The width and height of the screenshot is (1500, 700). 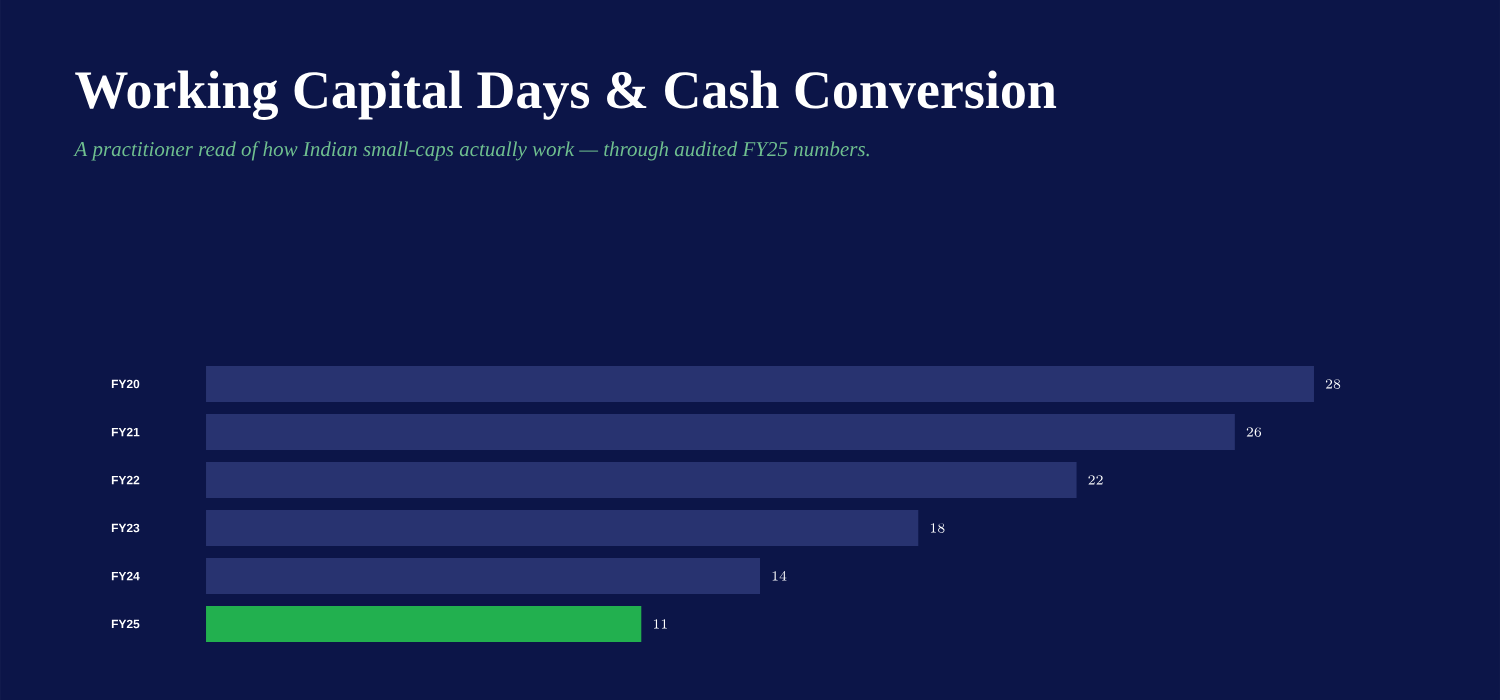 What do you see at coordinates (566, 95) in the screenshot?
I see `chart-title: Working Capital Days & Cash Conversion` at bounding box center [566, 95].